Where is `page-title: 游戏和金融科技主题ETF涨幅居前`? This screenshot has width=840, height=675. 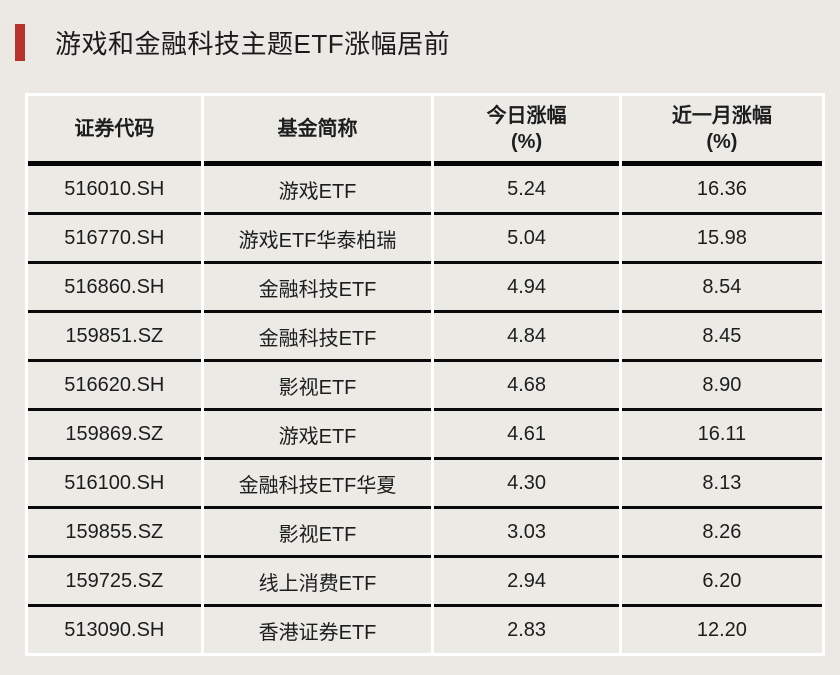
page-title: 游戏和金融科技主题ETF涨幅居前 is located at coordinates (253, 44).